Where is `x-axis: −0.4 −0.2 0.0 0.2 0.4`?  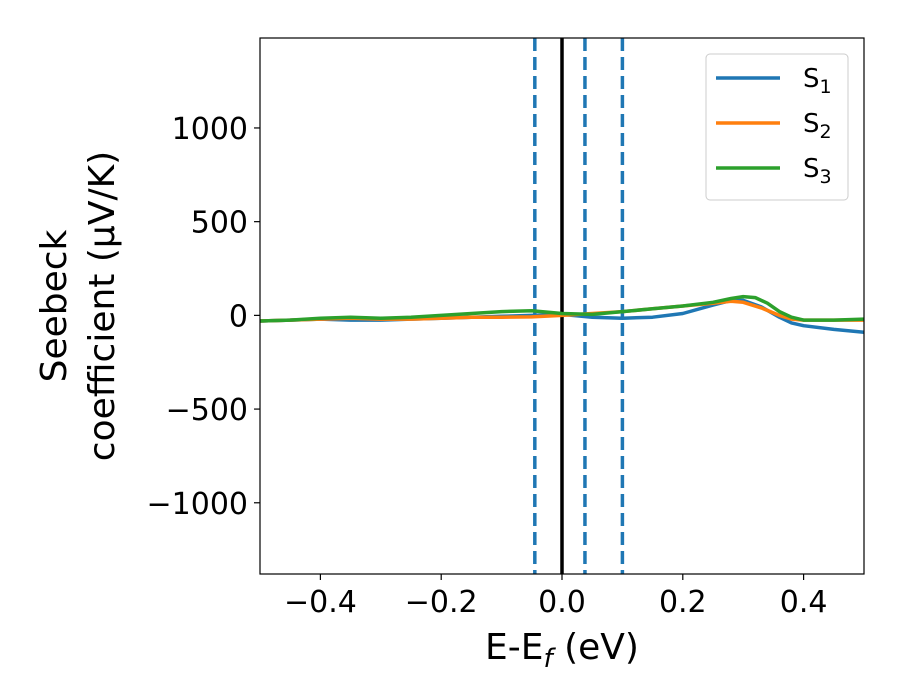 x-axis: −0.4 −0.2 0.0 0.2 0.4 is located at coordinates (555, 597).